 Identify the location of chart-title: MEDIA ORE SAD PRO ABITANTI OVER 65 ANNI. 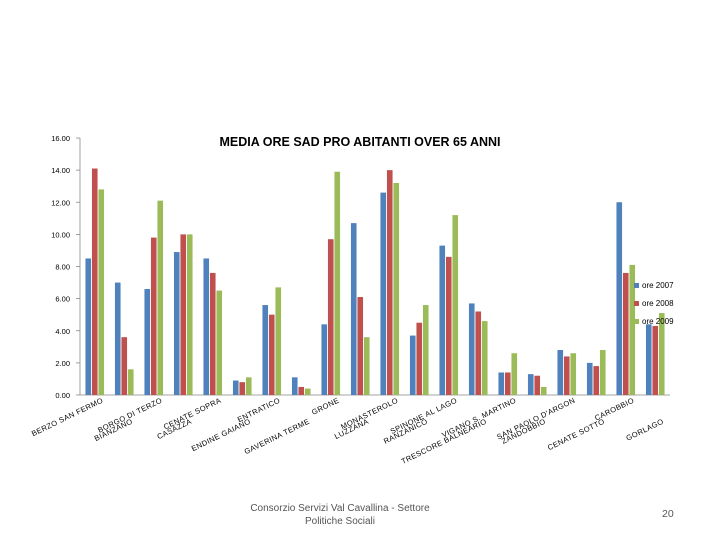
(359, 142).